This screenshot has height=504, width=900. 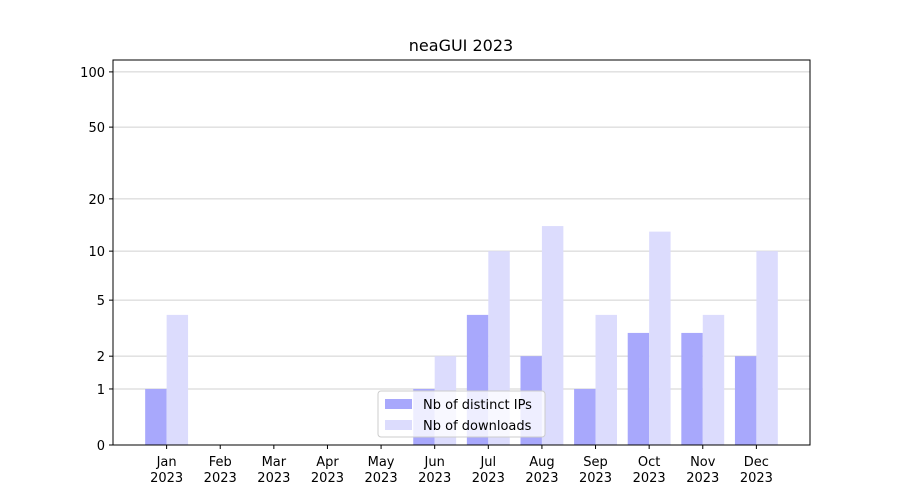 What do you see at coordinates (101, 357) in the screenshot?
I see `y-tick-label: 2` at bounding box center [101, 357].